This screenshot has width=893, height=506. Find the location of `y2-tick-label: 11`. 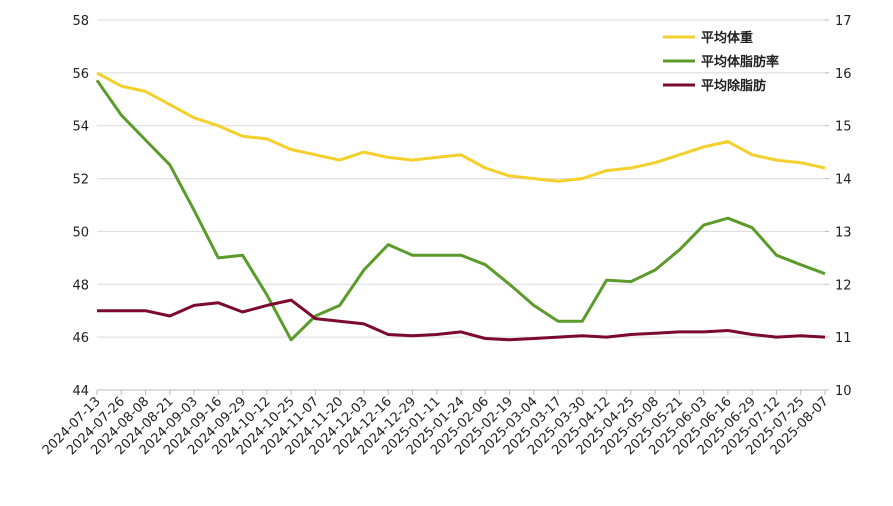

y2-tick-label: 11 is located at coordinates (843, 338).